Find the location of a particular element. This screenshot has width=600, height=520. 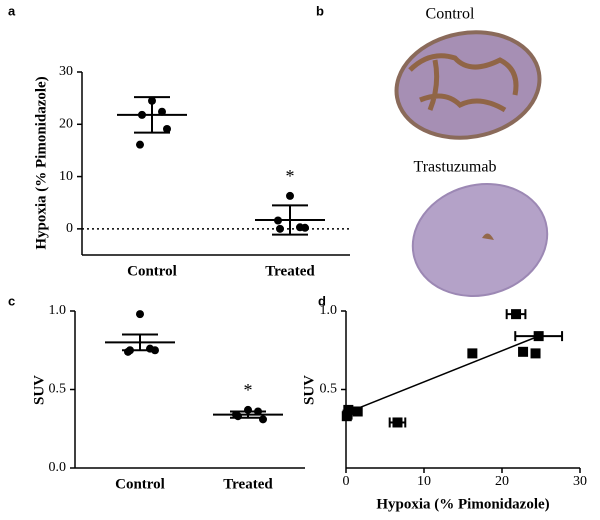

y-tick-label: 10 is located at coordinates (66, 176).